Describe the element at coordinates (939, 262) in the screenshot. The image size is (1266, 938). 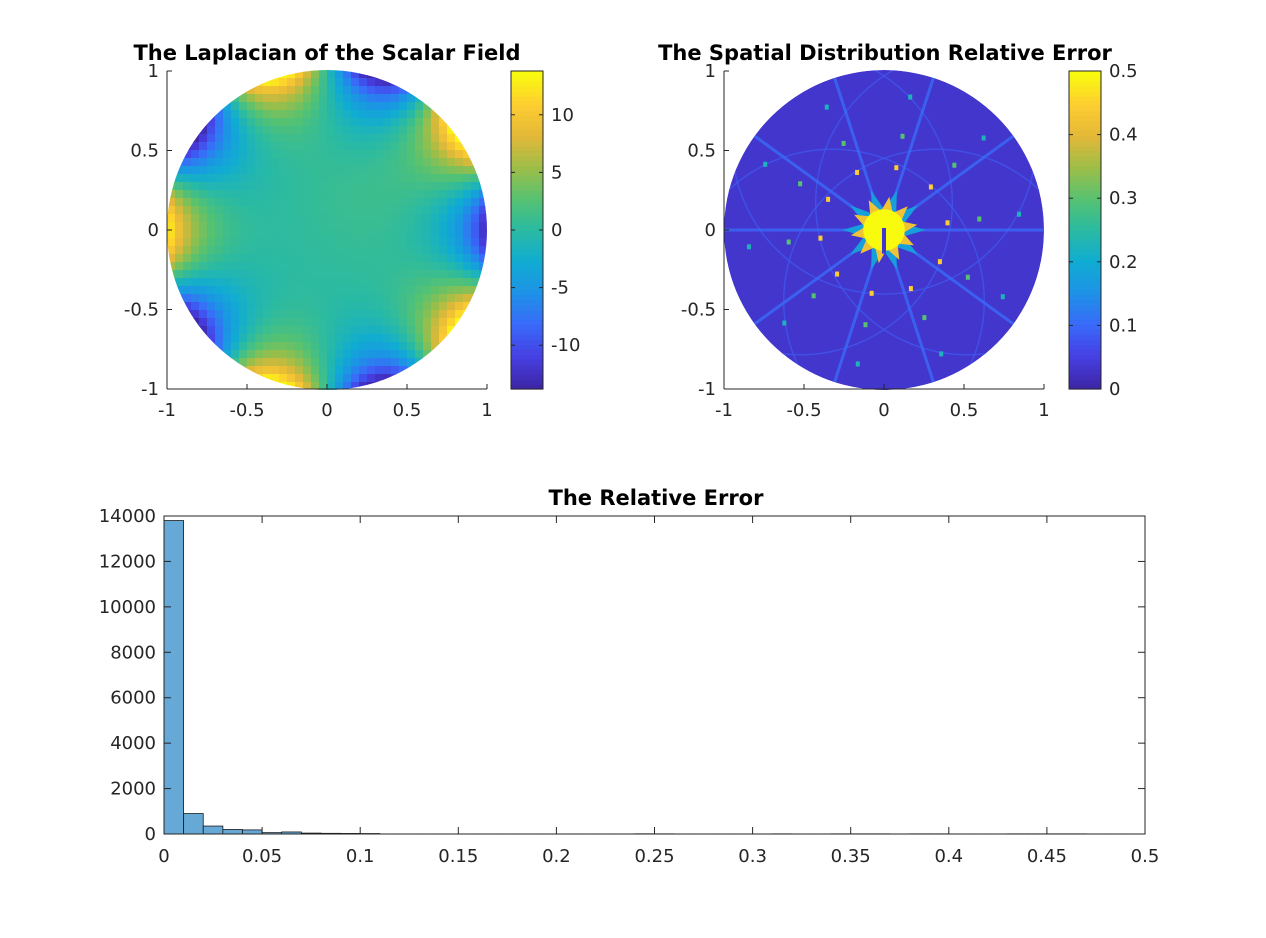
I see `error-hotspot` at that location.